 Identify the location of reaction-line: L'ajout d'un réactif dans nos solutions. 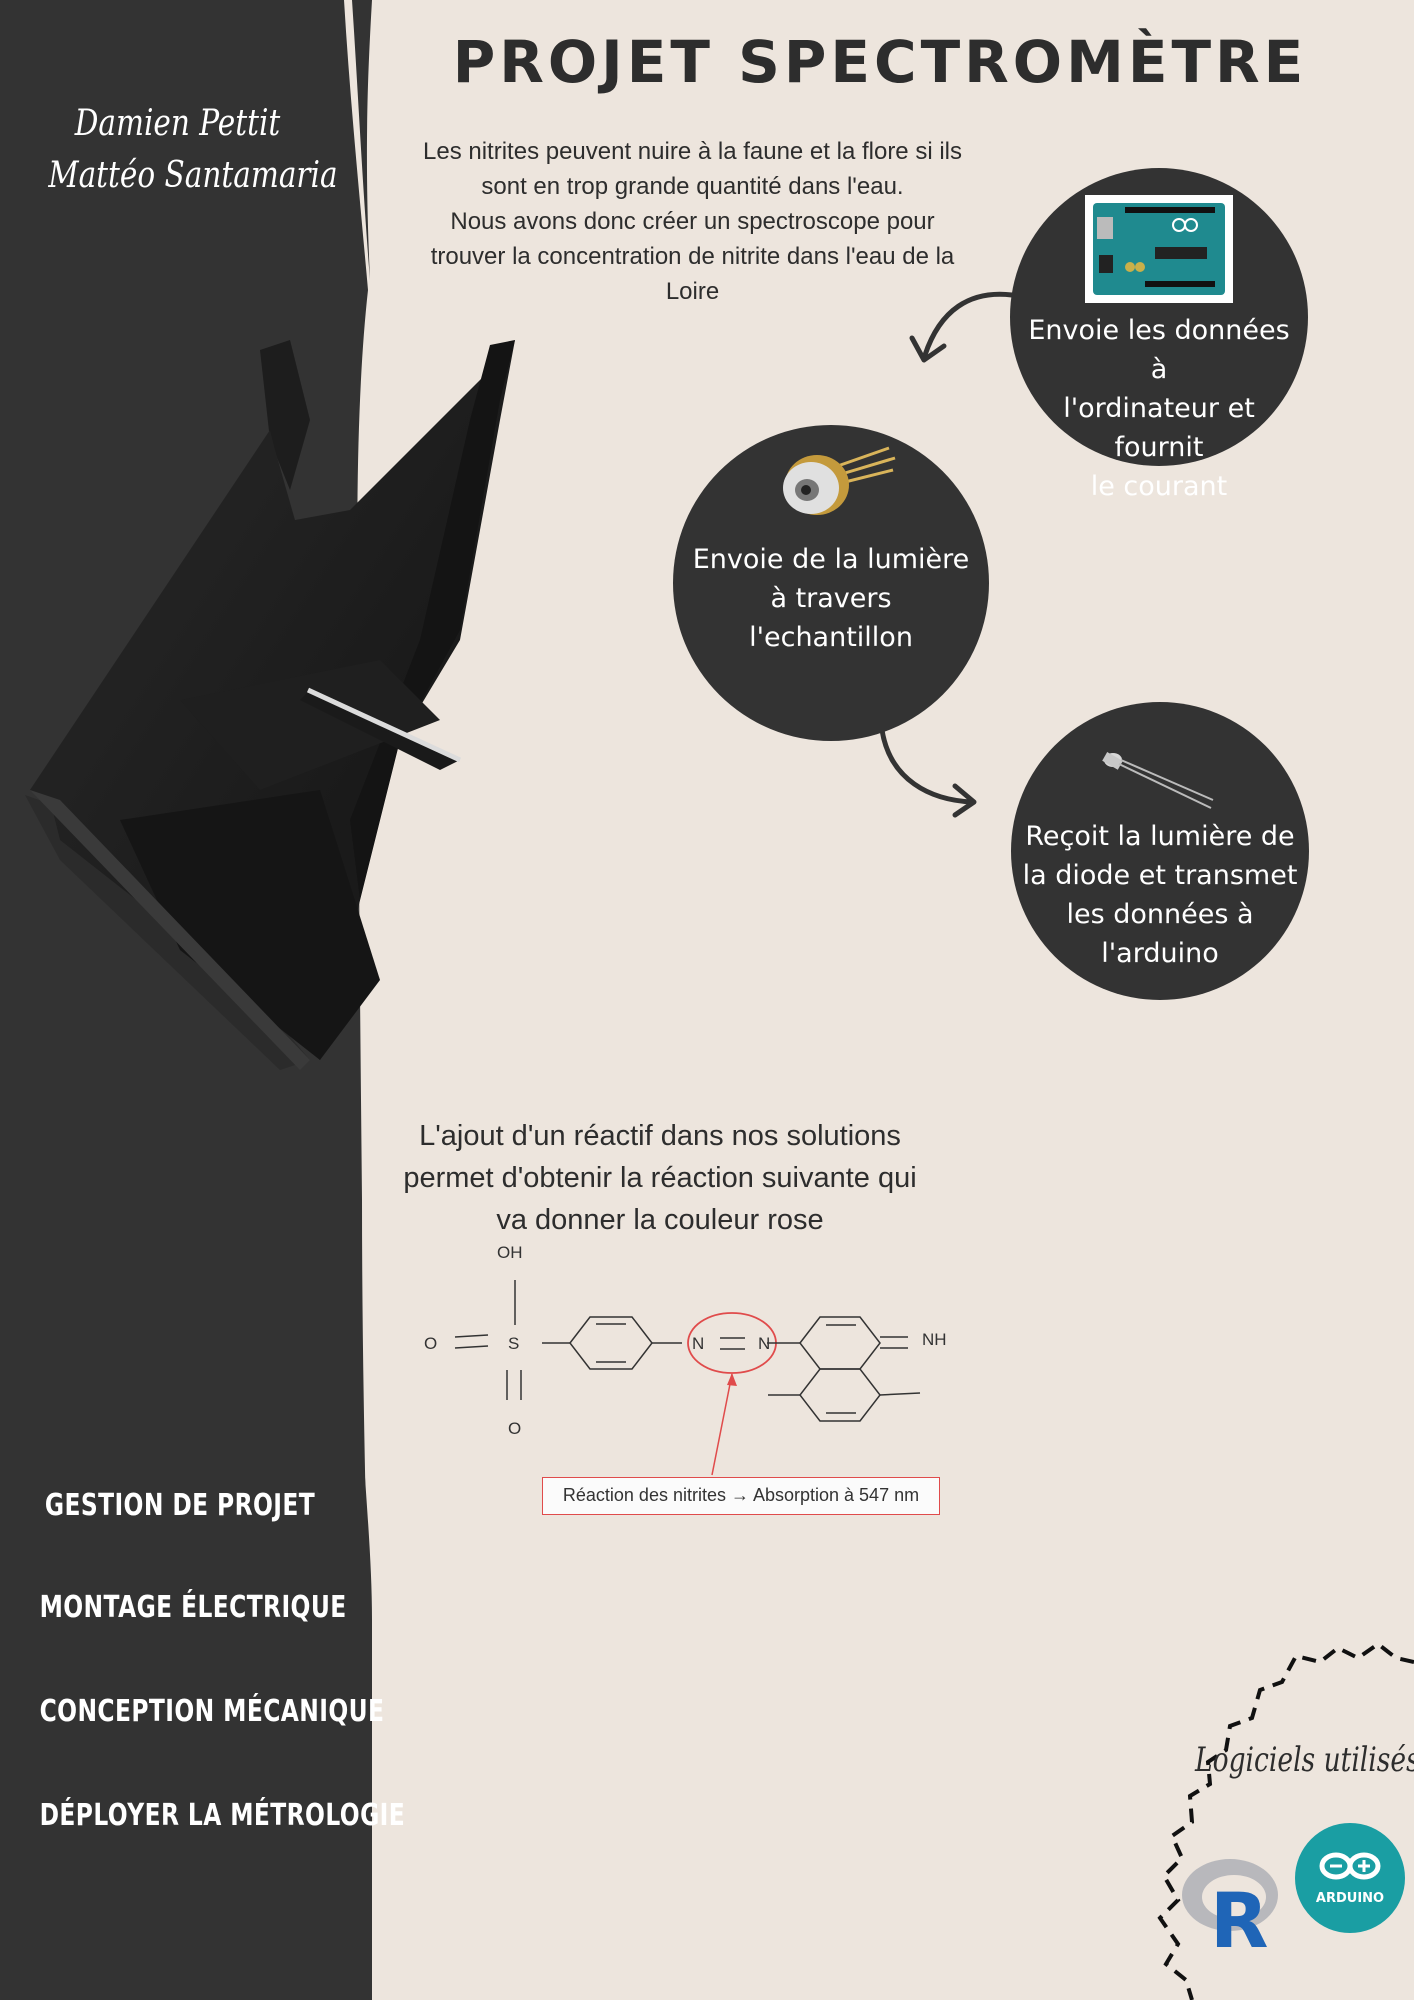
(660, 1136).